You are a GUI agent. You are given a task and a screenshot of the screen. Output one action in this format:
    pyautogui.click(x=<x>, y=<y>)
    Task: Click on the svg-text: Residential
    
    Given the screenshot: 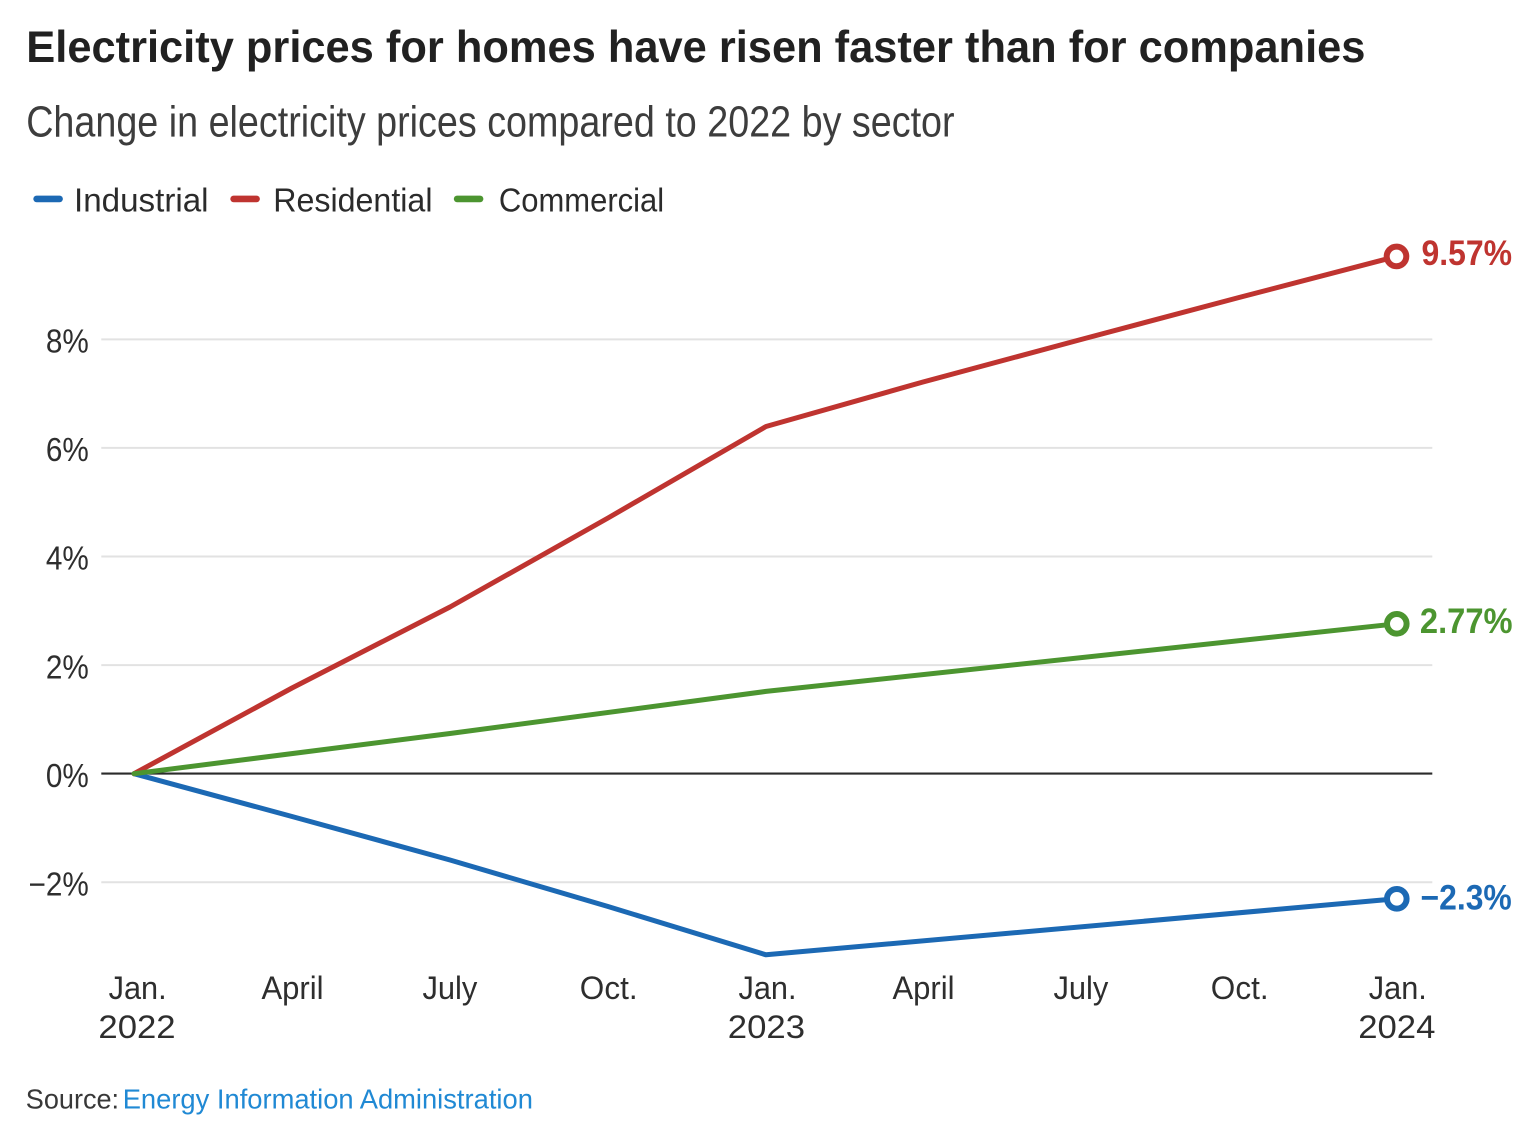 What is the action you would take?
    pyautogui.click(x=352, y=199)
    